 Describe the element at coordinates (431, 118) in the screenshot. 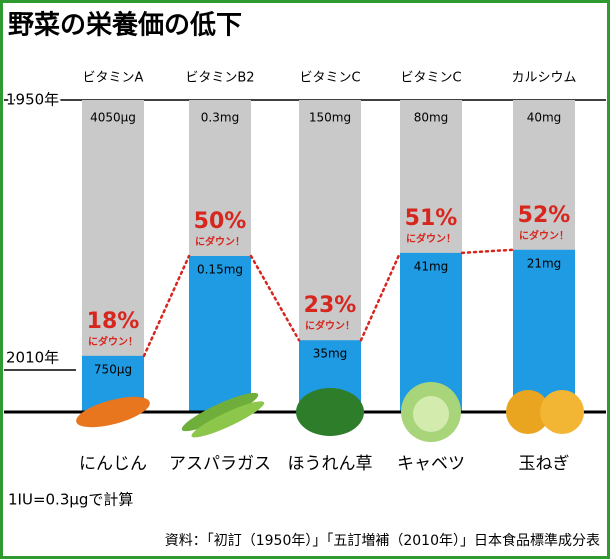

I see `amount-1950: 80mg` at that location.